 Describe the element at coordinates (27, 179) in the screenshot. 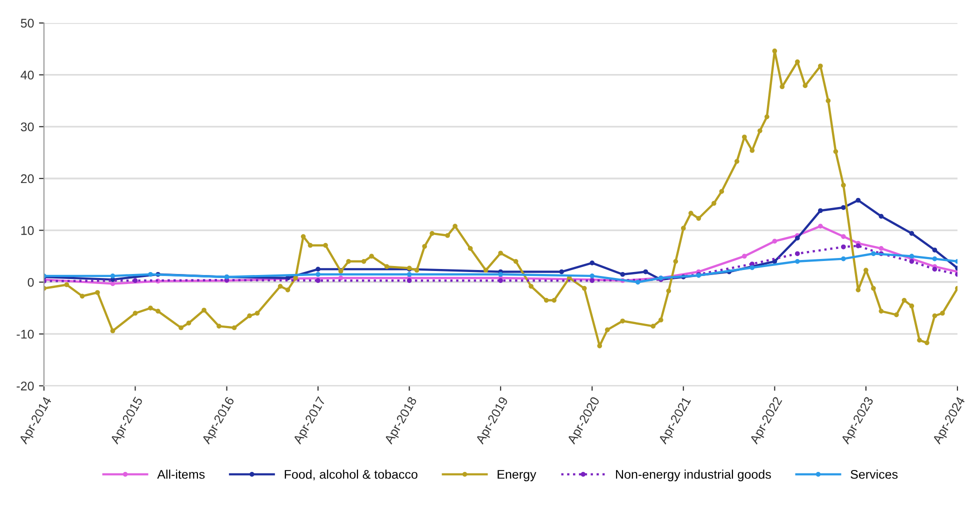

I see `y-tick-label: 20` at that location.